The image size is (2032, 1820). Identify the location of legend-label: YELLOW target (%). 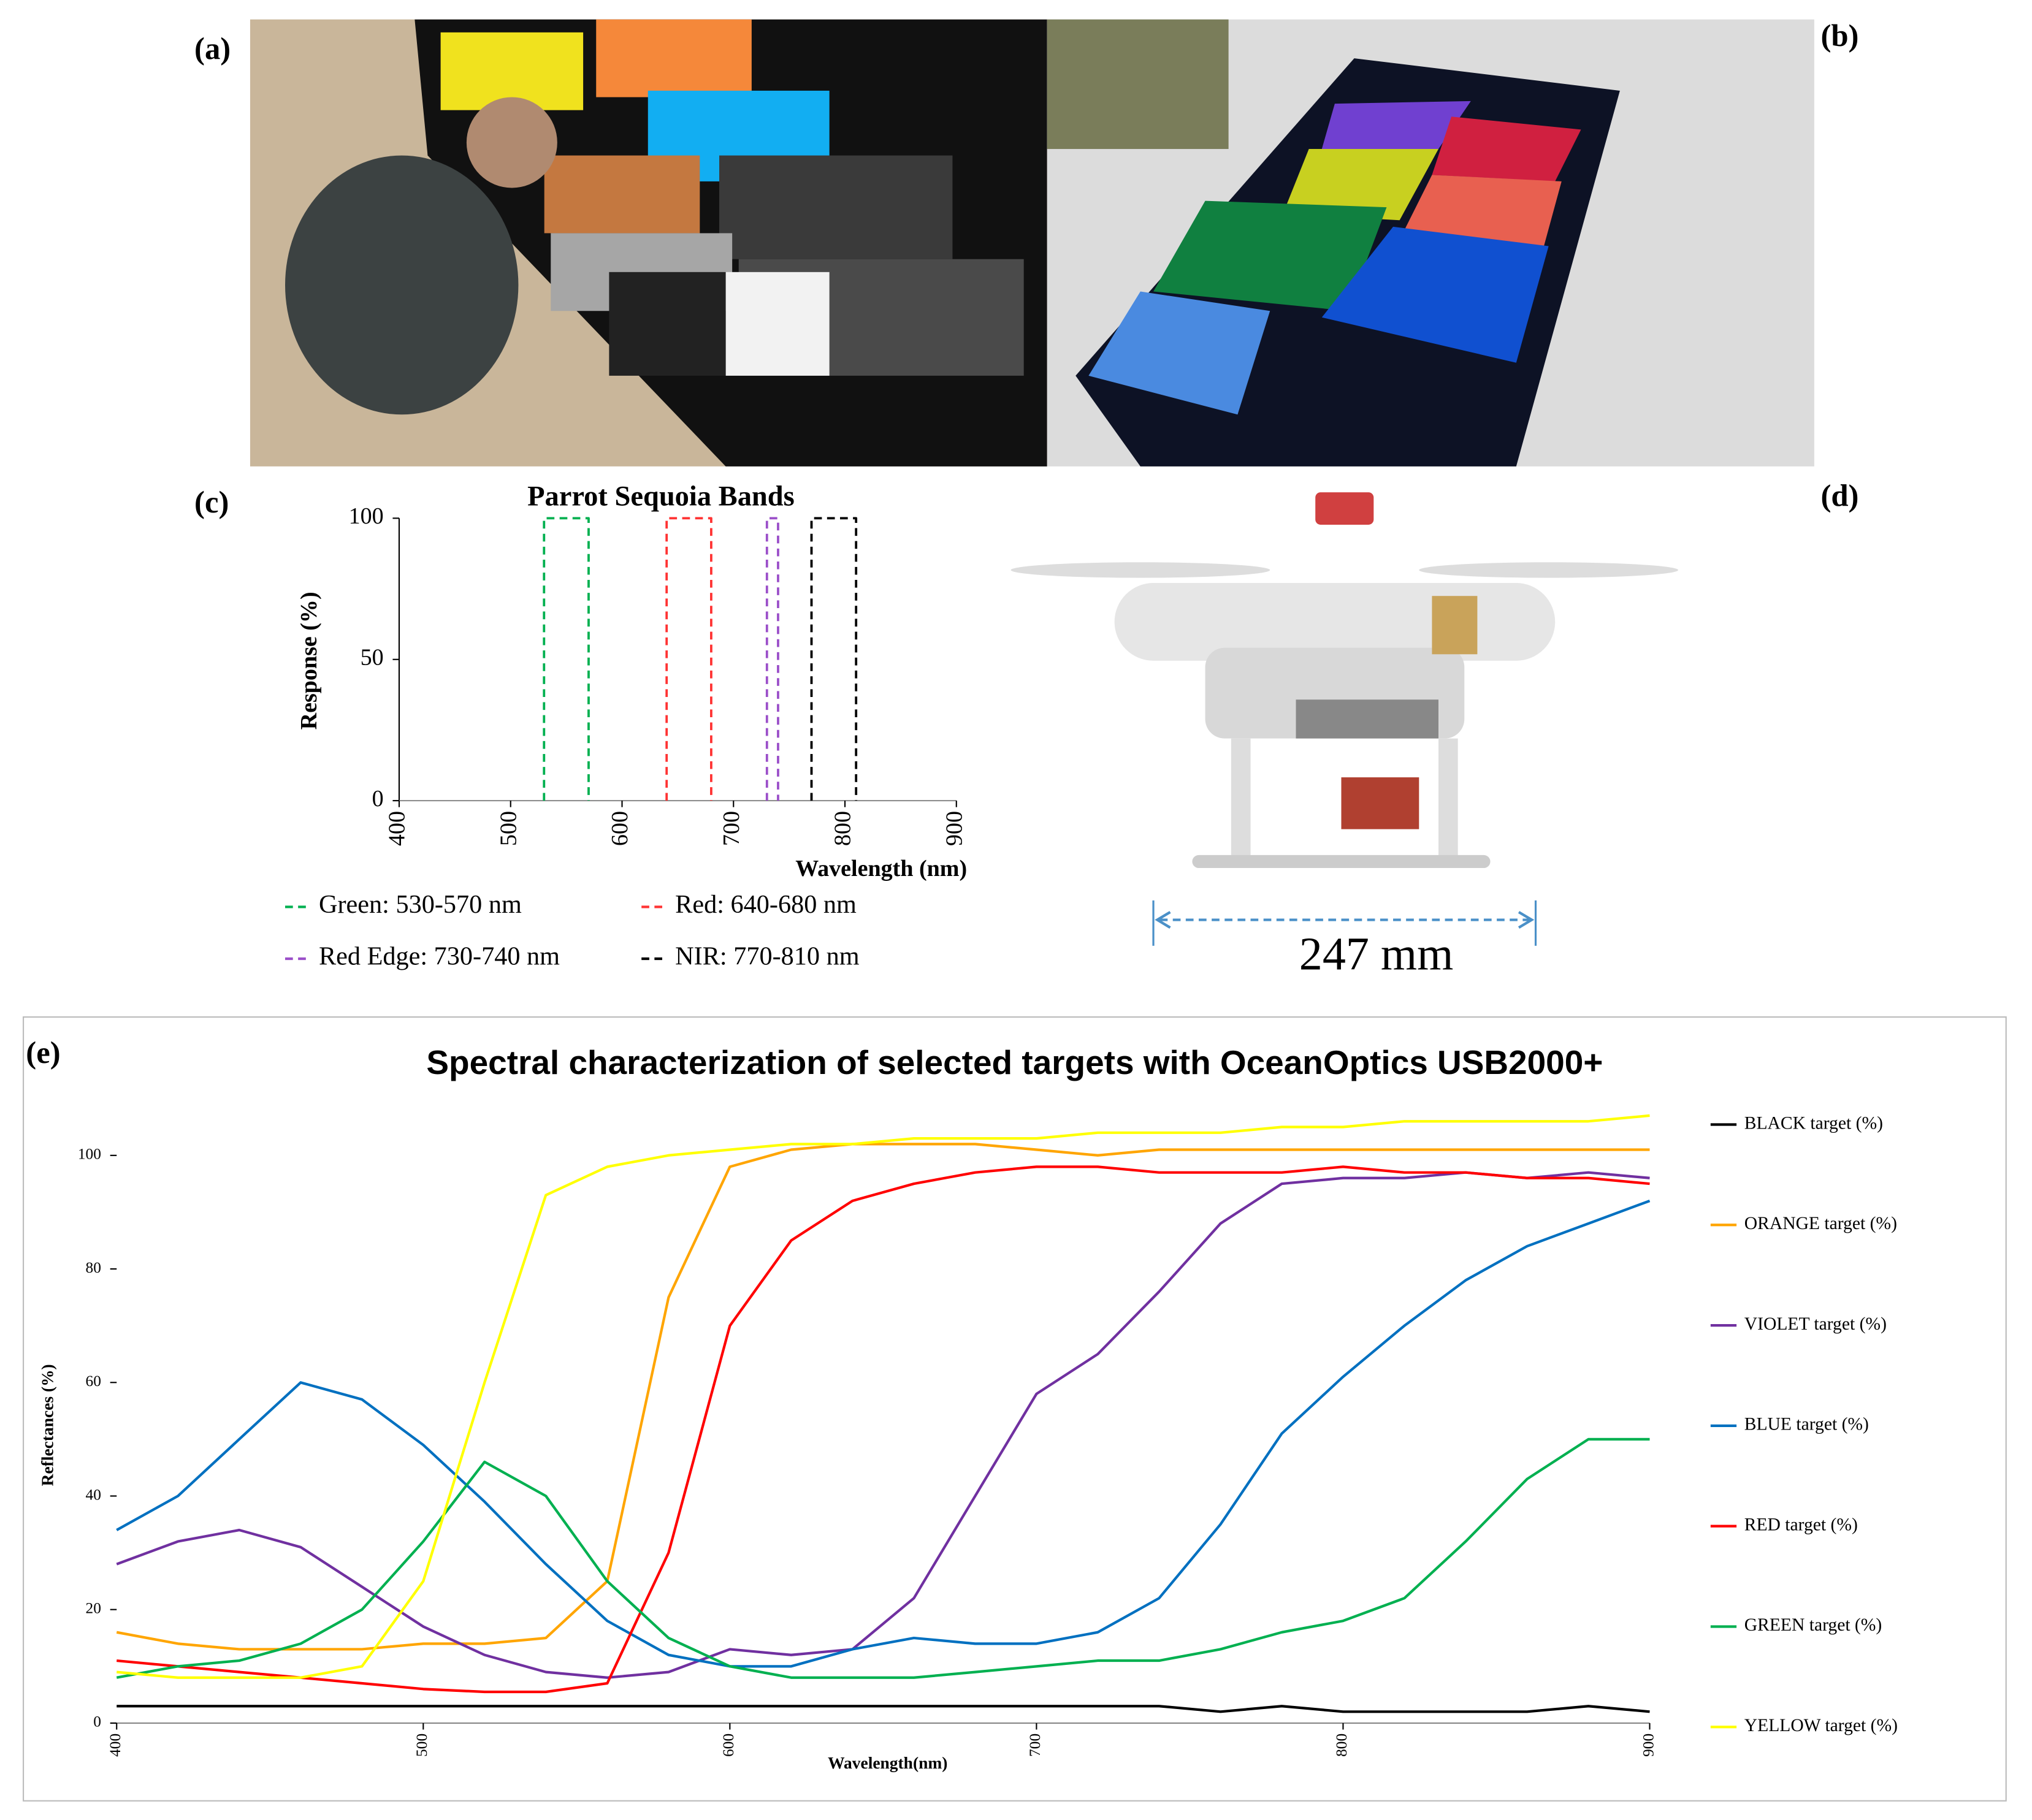
(1821, 1725).